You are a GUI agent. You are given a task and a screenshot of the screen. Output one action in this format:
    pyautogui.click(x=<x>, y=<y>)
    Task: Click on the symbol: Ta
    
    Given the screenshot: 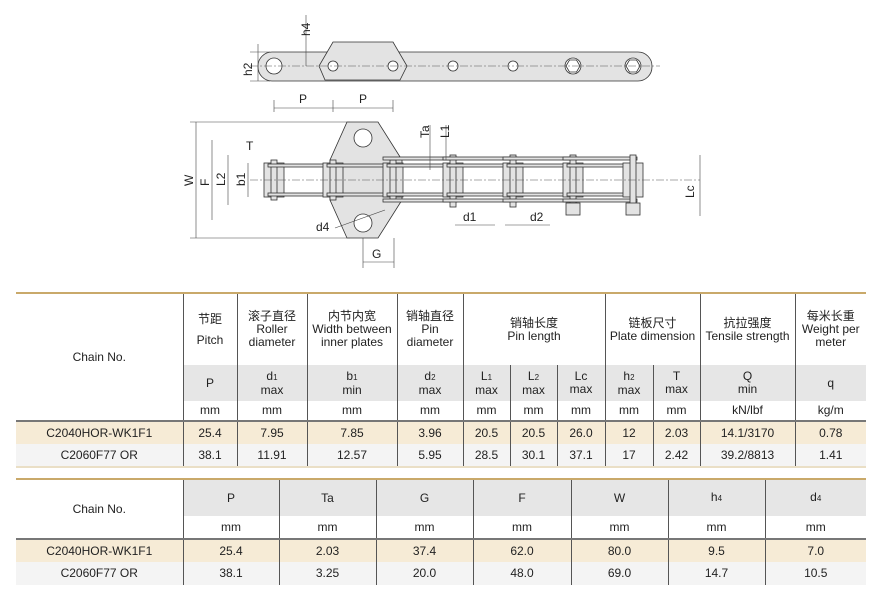 What is the action you would take?
    pyautogui.click(x=327, y=497)
    